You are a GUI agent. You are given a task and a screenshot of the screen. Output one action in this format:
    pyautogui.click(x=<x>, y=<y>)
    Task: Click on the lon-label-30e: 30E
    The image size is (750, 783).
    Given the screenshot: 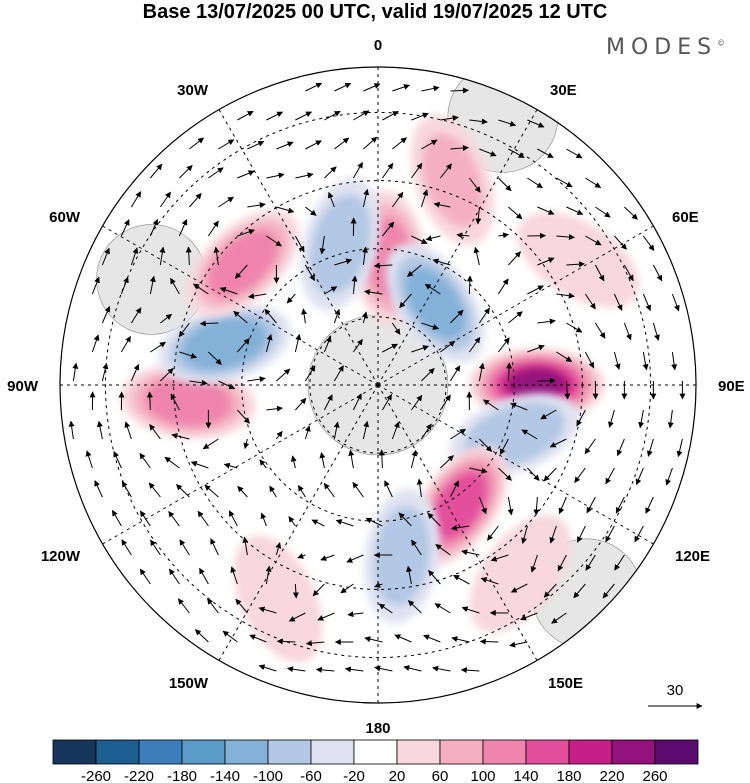 What is the action you would take?
    pyautogui.click(x=563, y=90)
    